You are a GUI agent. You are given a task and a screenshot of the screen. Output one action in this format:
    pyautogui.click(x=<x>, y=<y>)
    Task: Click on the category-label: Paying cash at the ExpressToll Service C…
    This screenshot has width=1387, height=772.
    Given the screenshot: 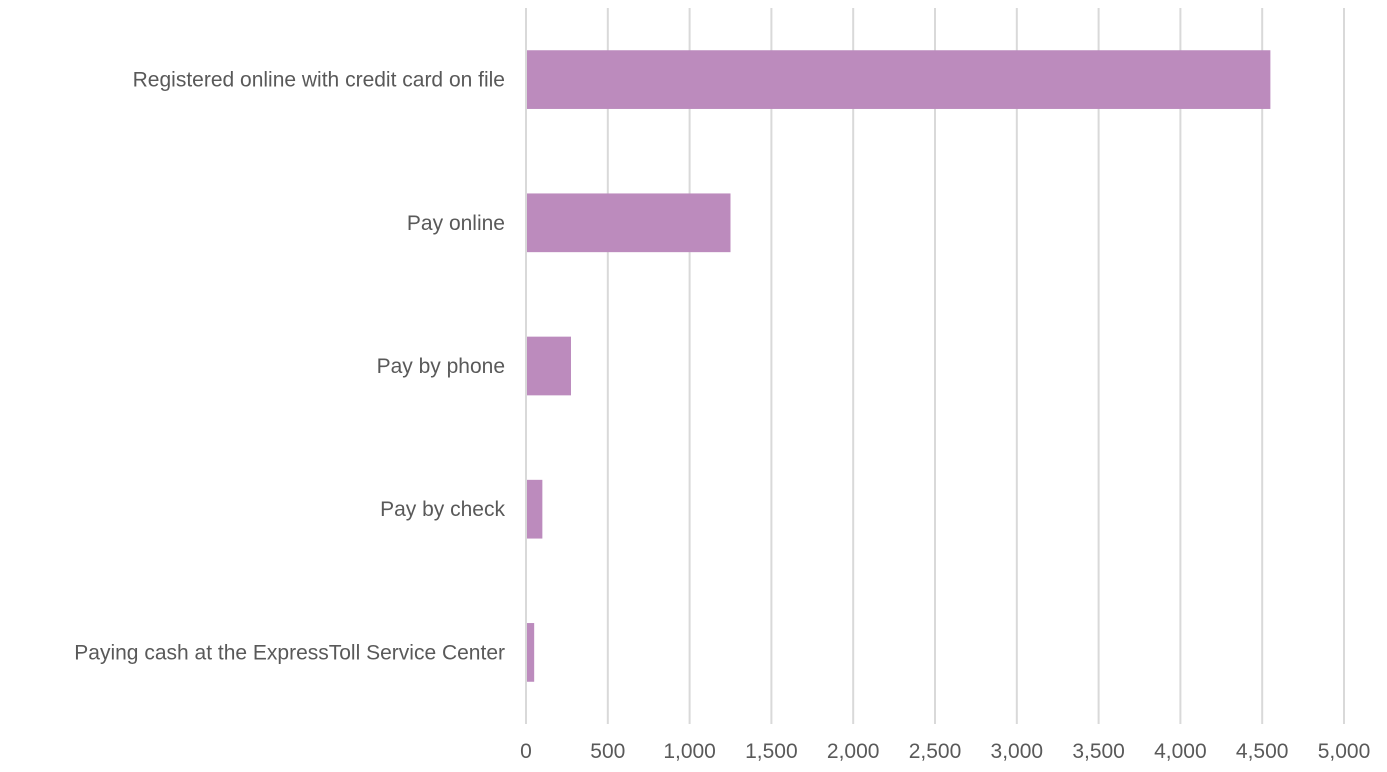 What is the action you would take?
    pyautogui.click(x=289, y=652)
    